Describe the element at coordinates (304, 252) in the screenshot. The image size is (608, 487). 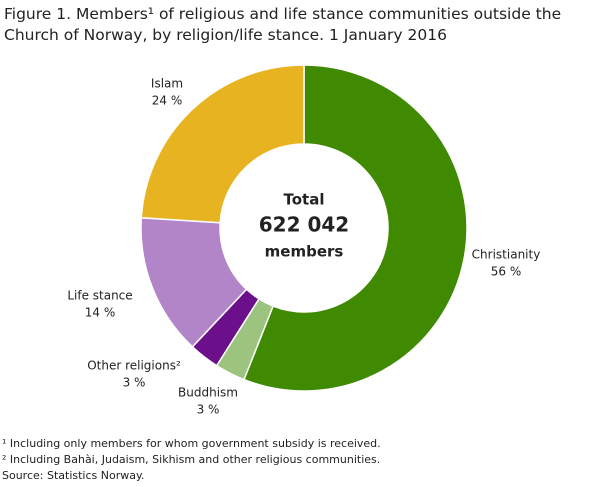
I see `center-text: members` at that location.